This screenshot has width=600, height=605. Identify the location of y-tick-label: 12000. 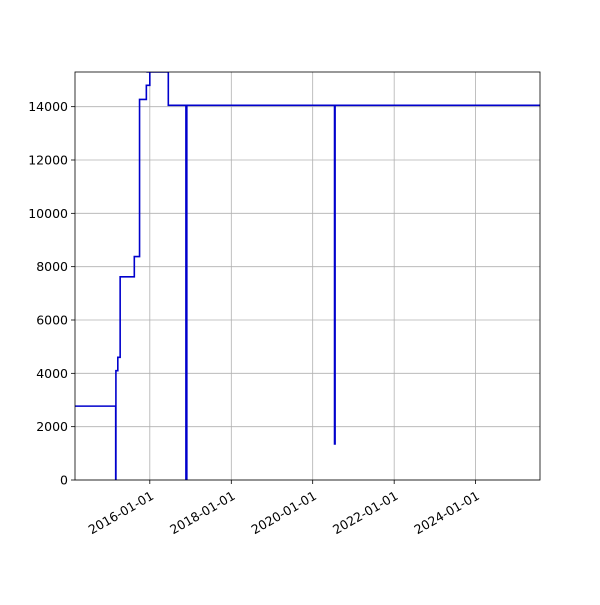
(48, 160).